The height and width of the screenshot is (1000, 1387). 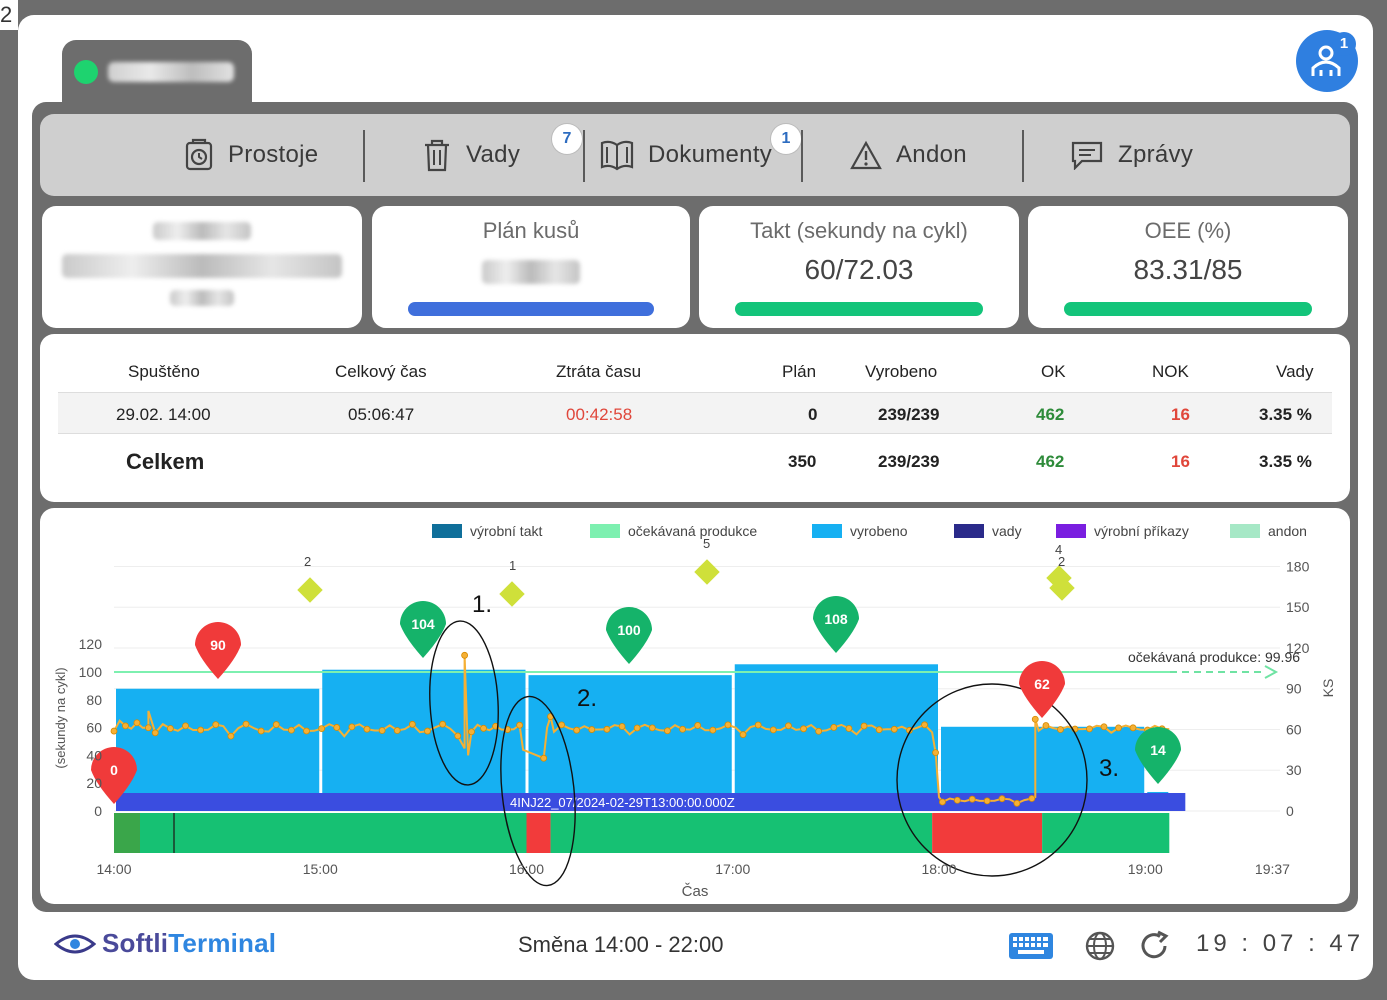 I want to click on oee-card: OEE (%) 83.31/85, so click(x=1188, y=267).